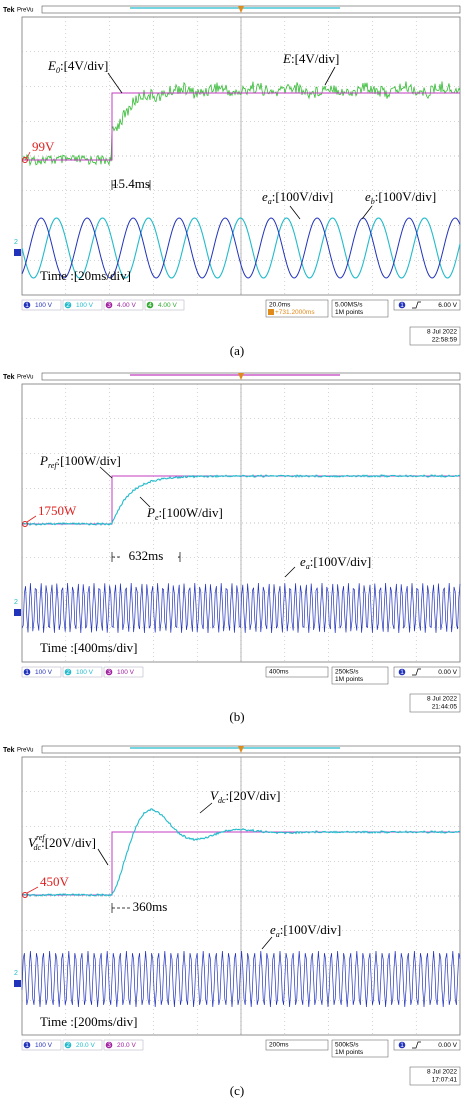 Image resolution: width=474 pixels, height=1107 pixels. What do you see at coordinates (150, 906) in the screenshot?
I see `interval-annotation: 360ms` at bounding box center [150, 906].